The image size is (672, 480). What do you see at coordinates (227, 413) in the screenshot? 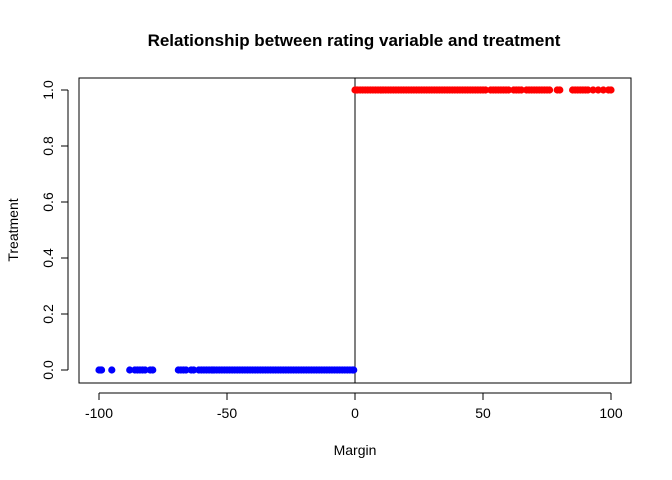
I see `x-tick-label: -50` at bounding box center [227, 413].